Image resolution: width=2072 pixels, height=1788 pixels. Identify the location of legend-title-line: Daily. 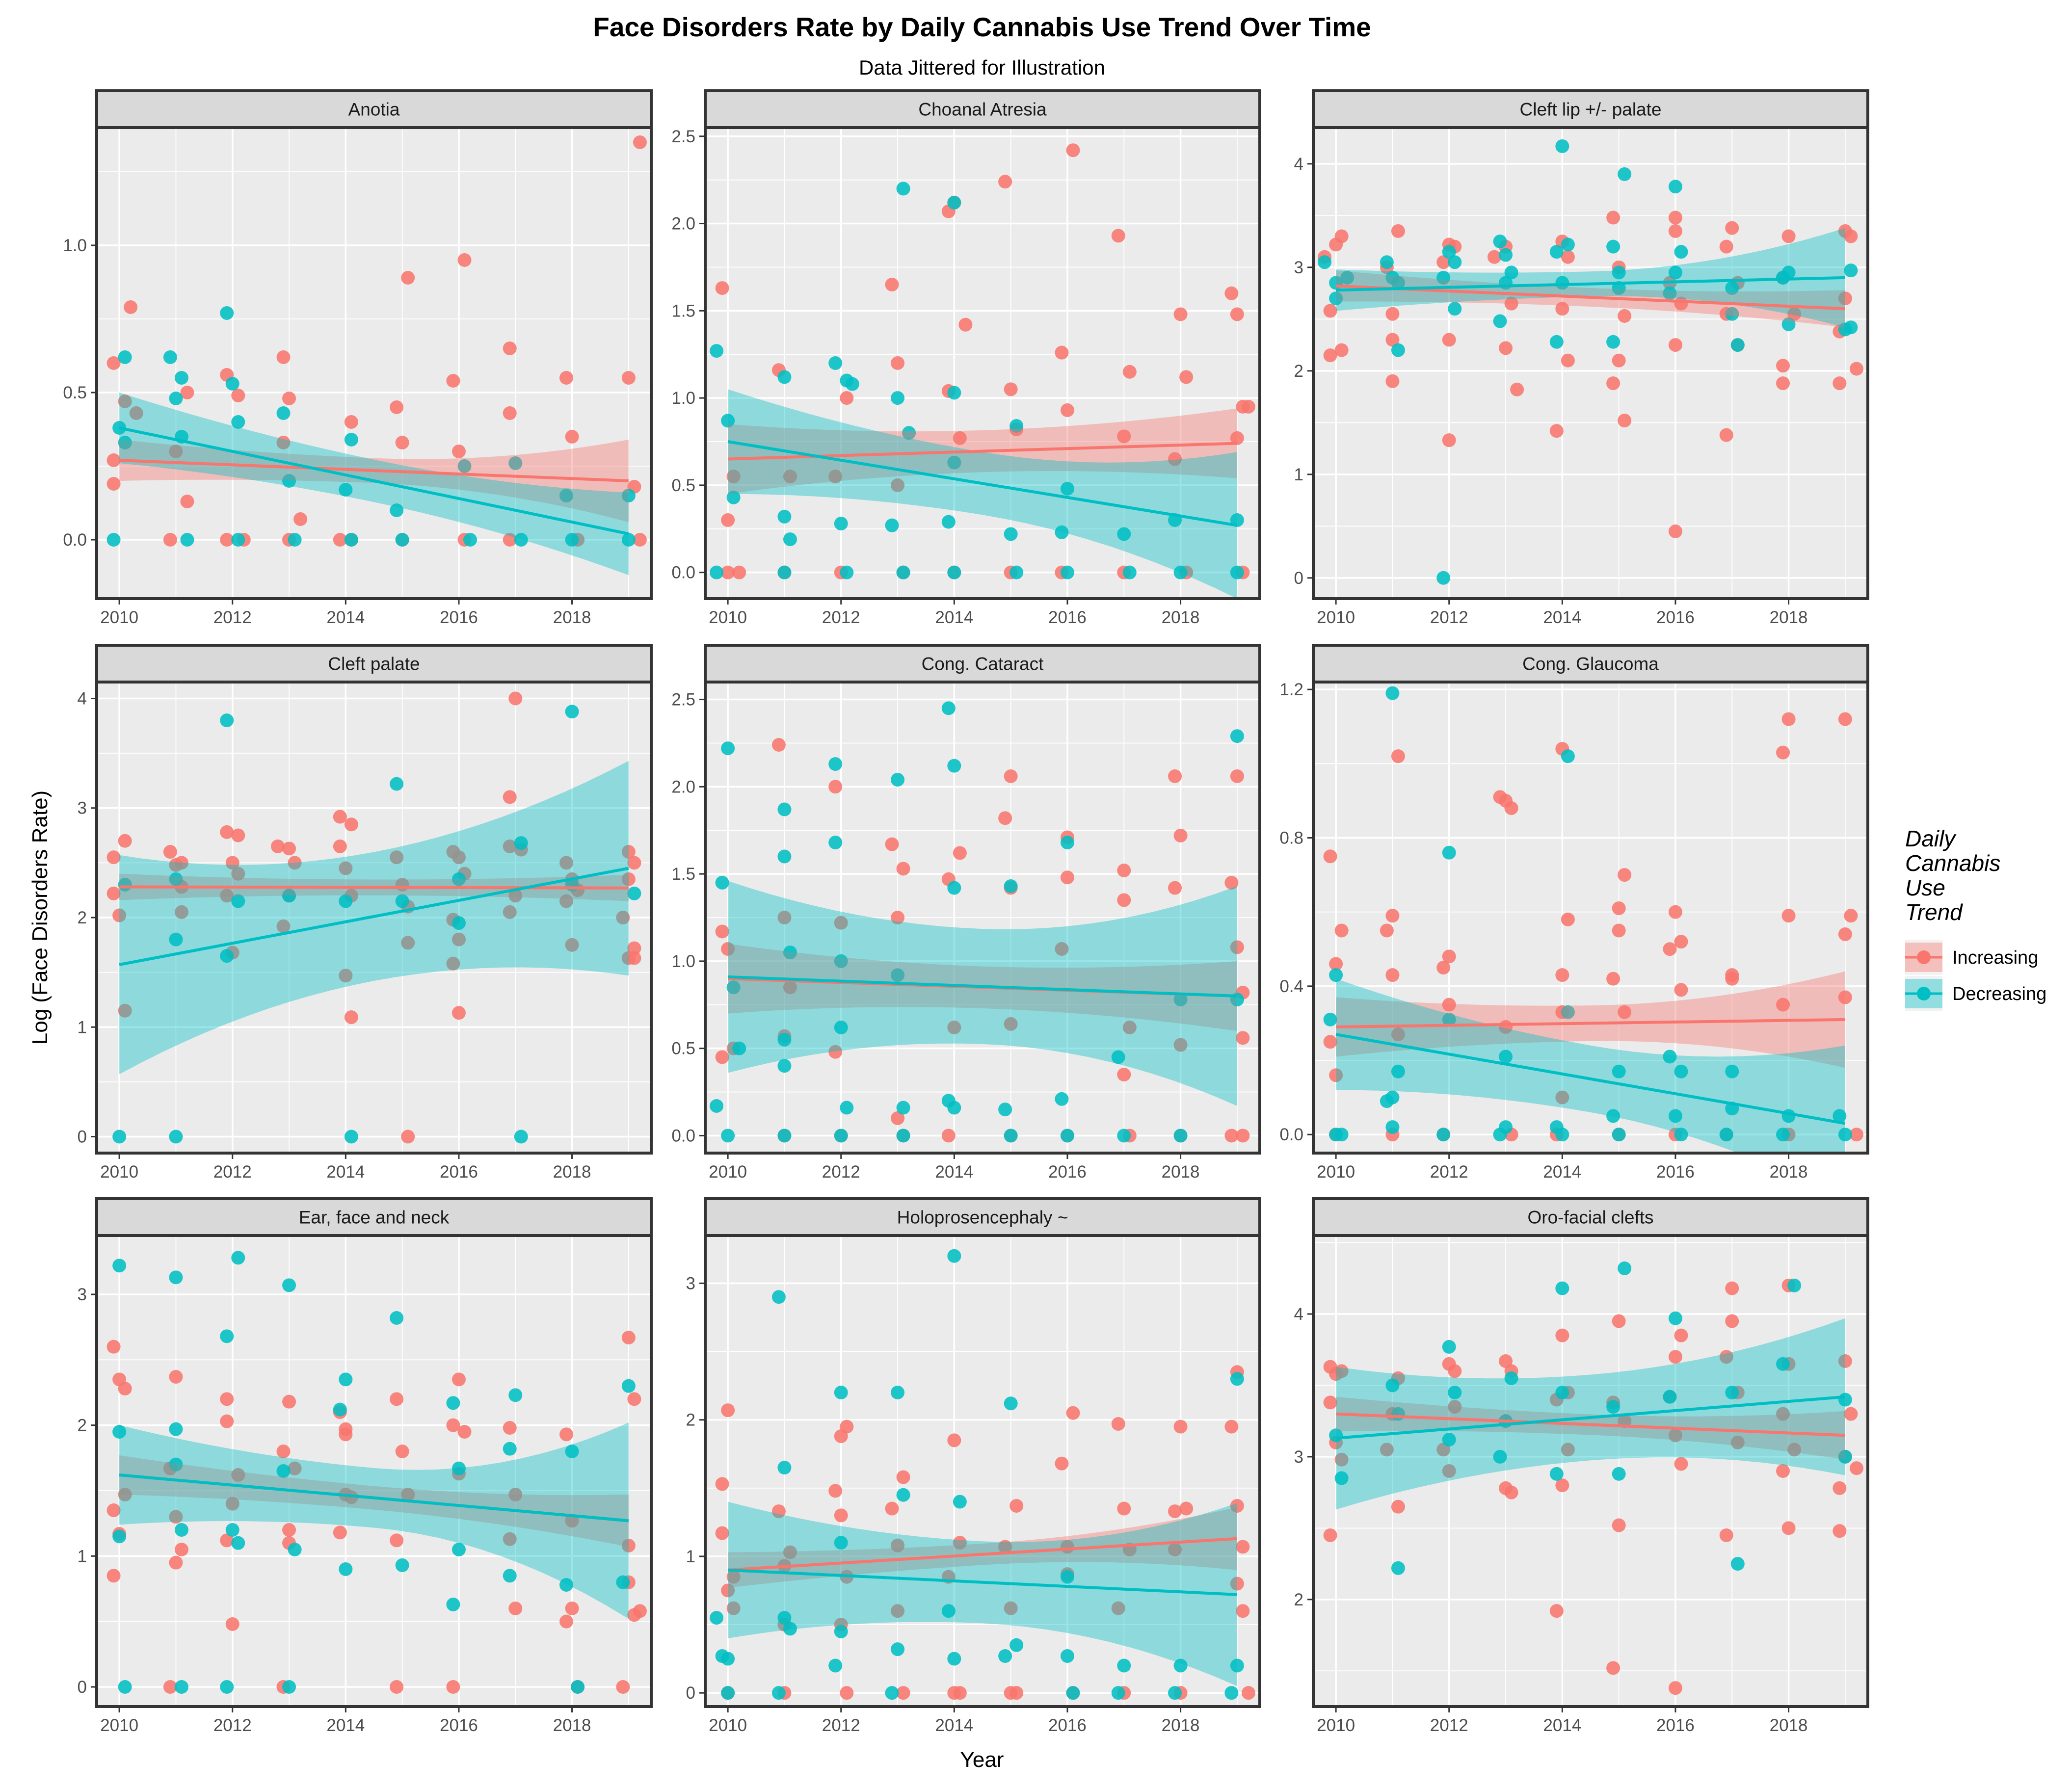
(1931, 838).